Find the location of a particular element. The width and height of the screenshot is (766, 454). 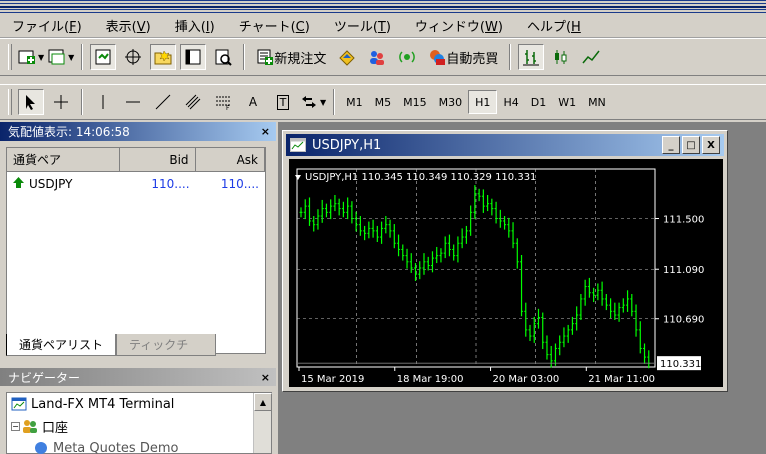

arrows-icon is located at coordinates (309, 102).